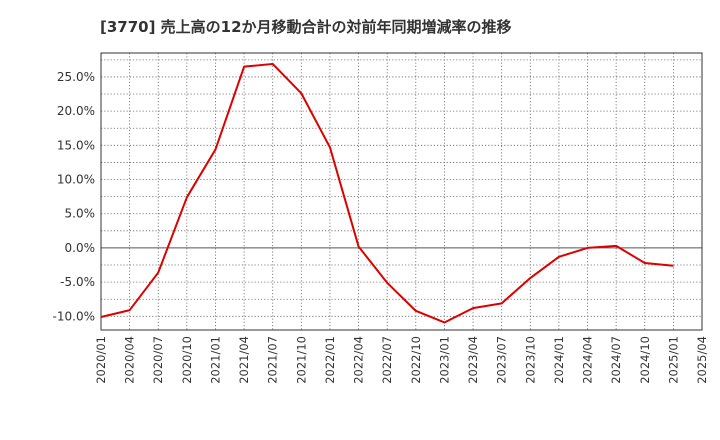  What do you see at coordinates (301, 360) in the screenshot?
I see `x-tick-label: 2021/10` at bounding box center [301, 360].